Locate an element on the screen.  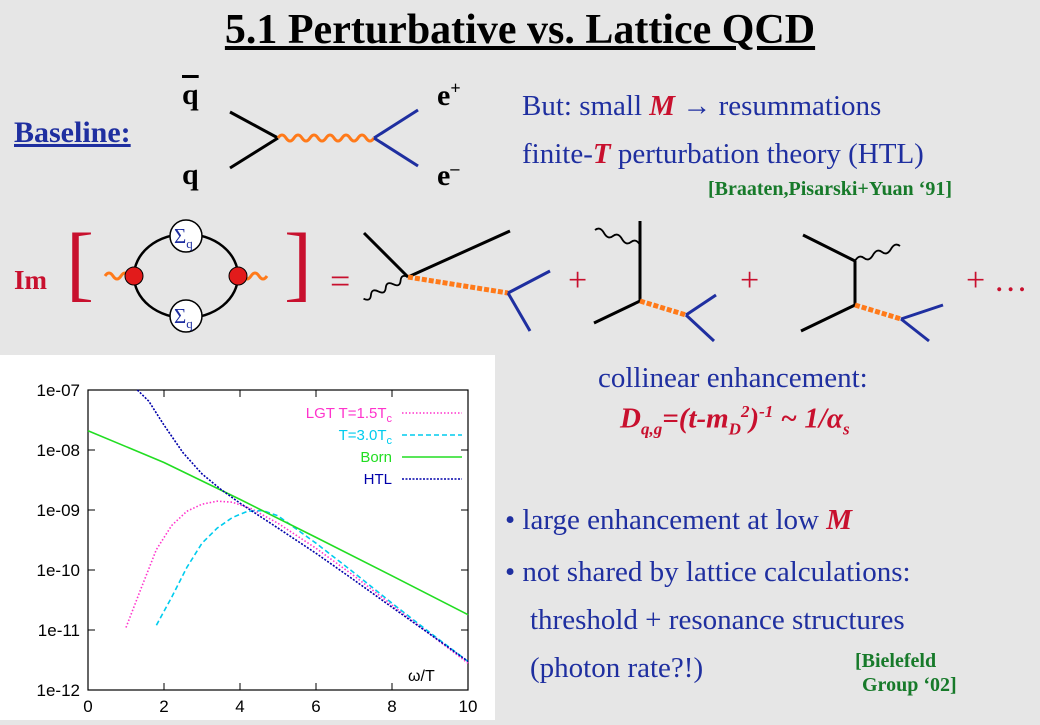
propagator-formula: Dq,g=(t-mD2)-1 ~ 1/αs is located at coordinates (735, 420).